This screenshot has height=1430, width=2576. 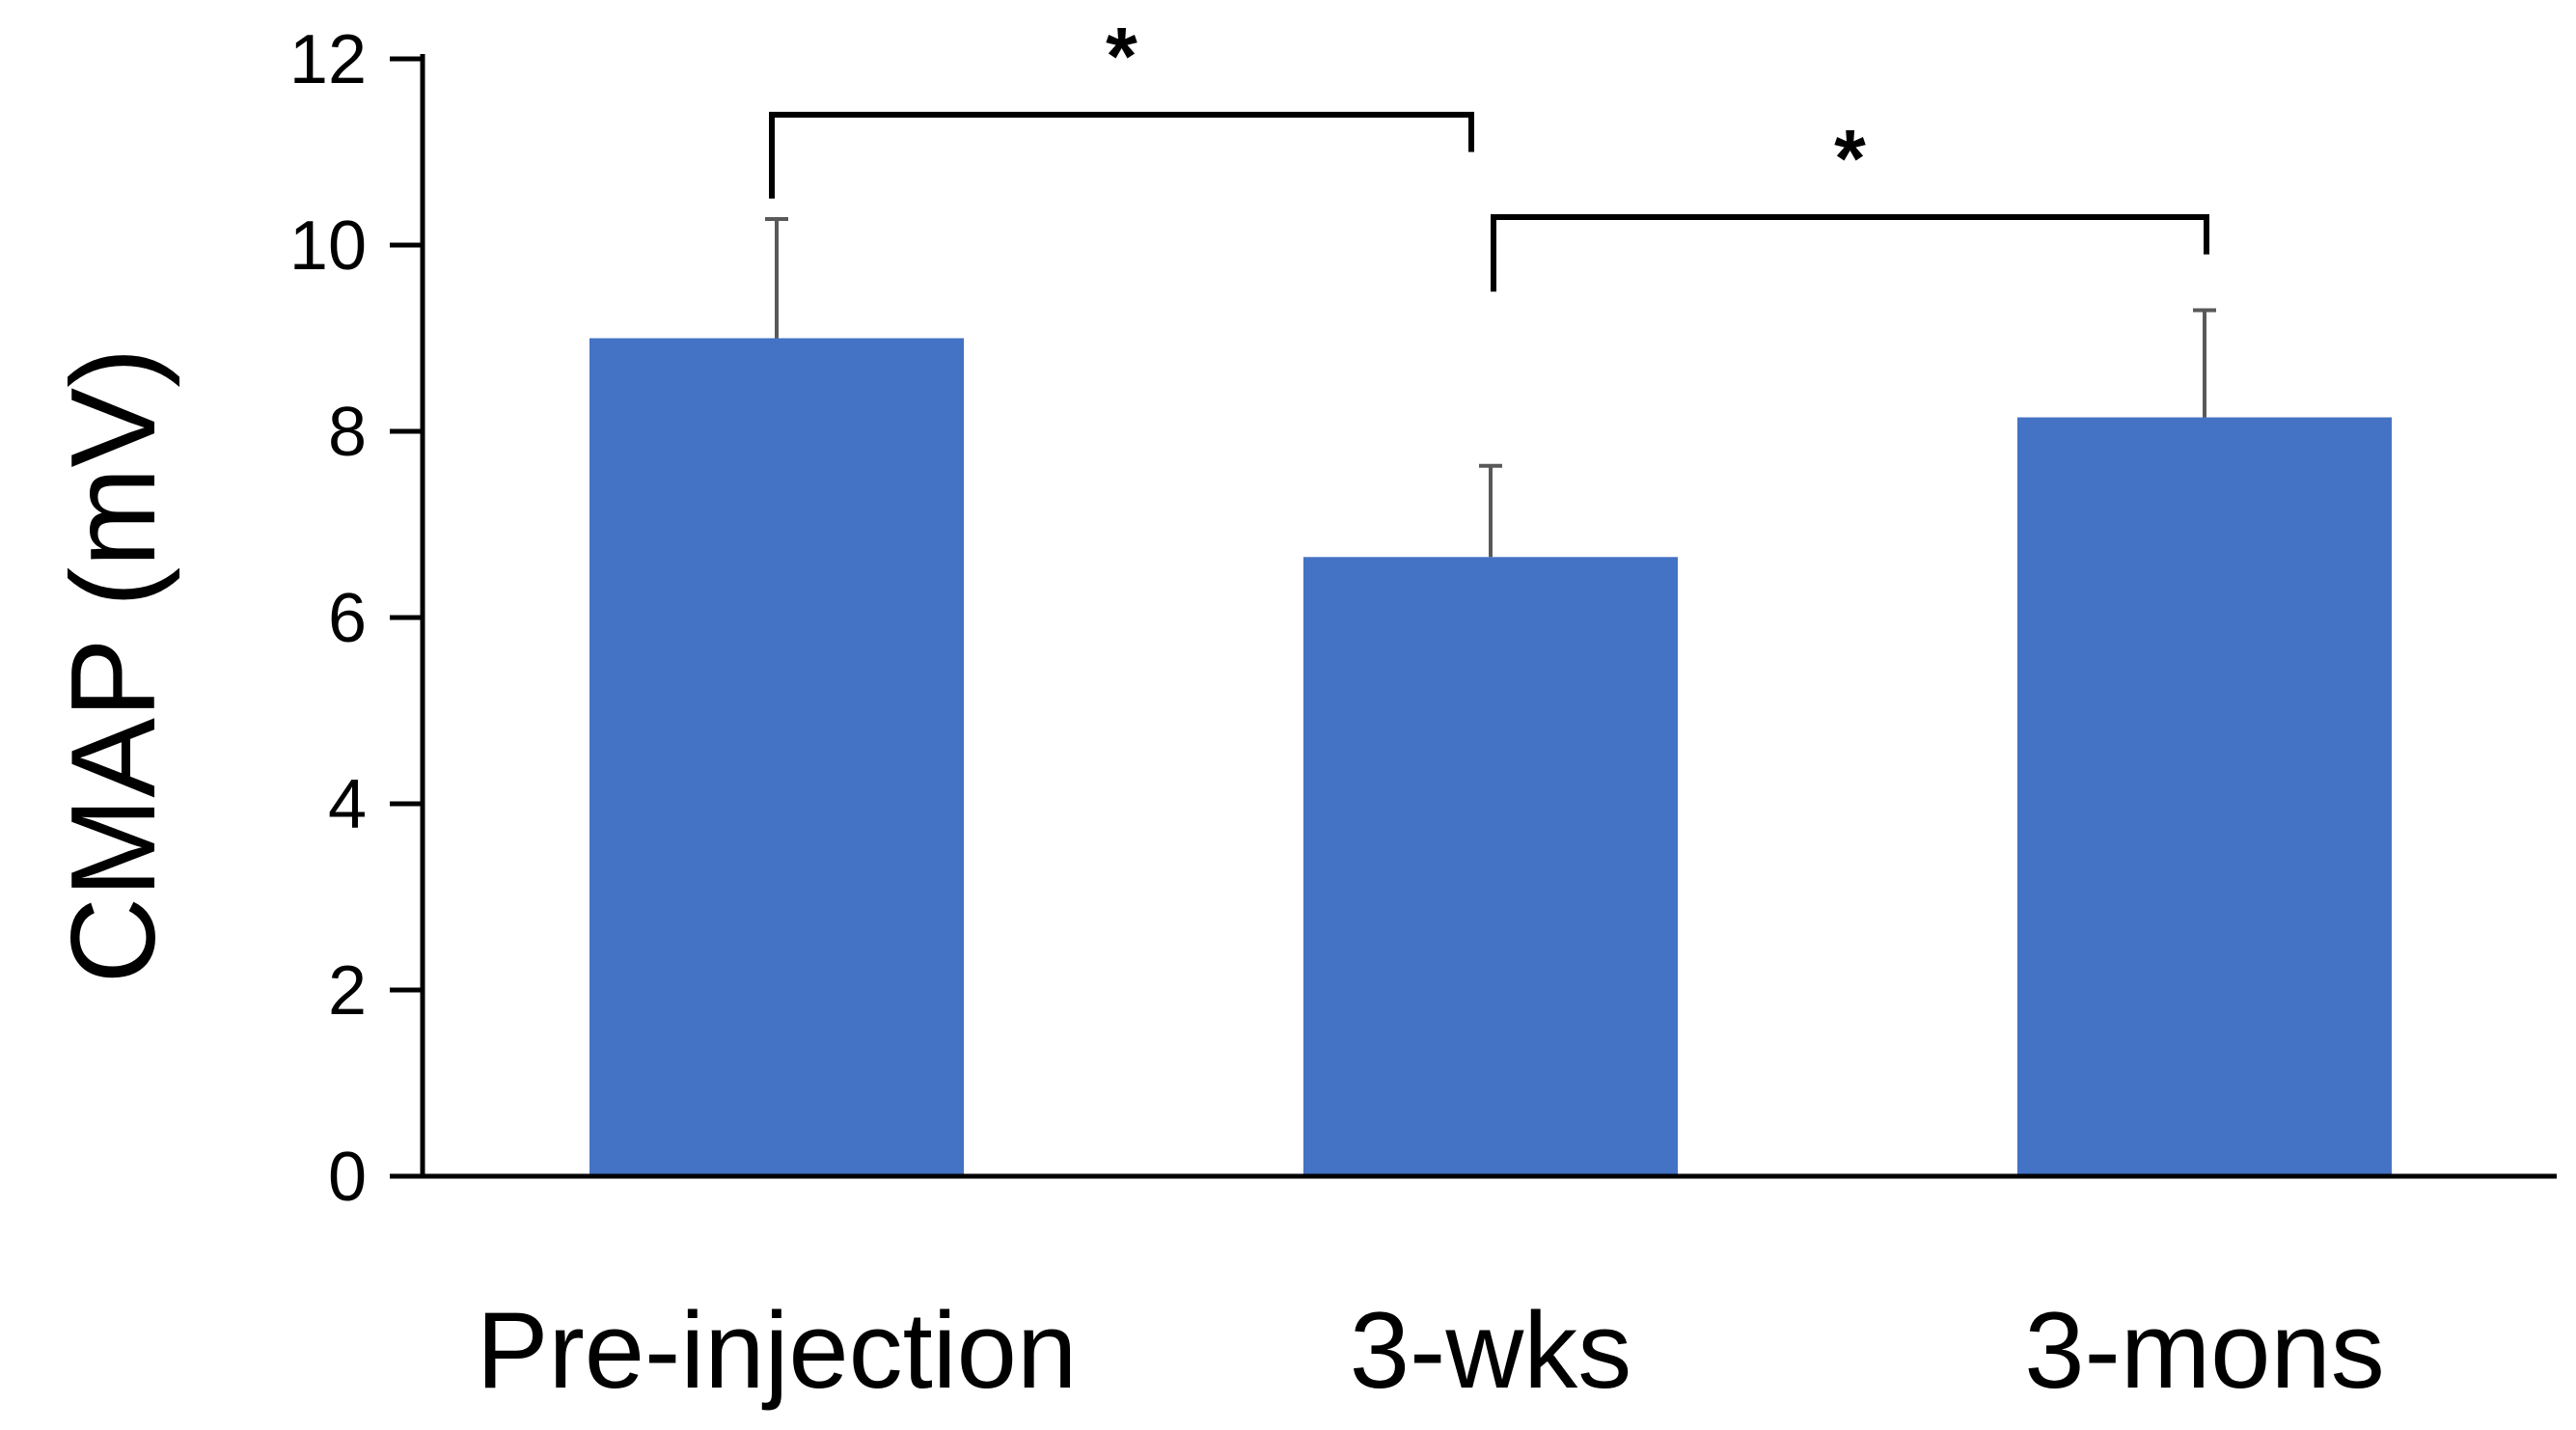 I want to click on significance-brackets: **, so click(x=1489, y=151).